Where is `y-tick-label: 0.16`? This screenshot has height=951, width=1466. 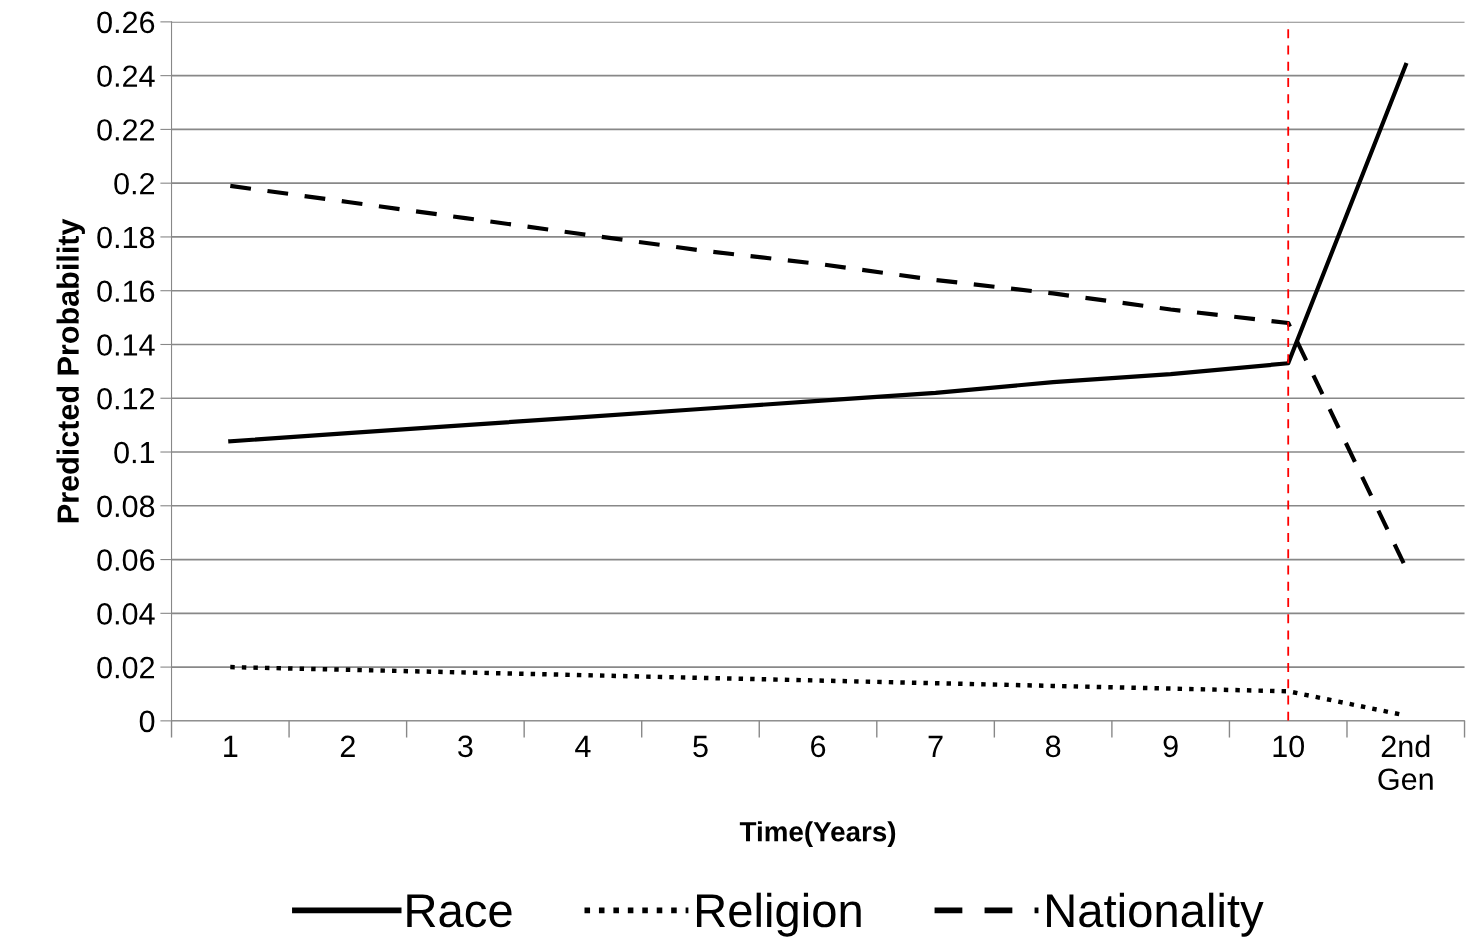
y-tick-label: 0.16 is located at coordinates (126, 291).